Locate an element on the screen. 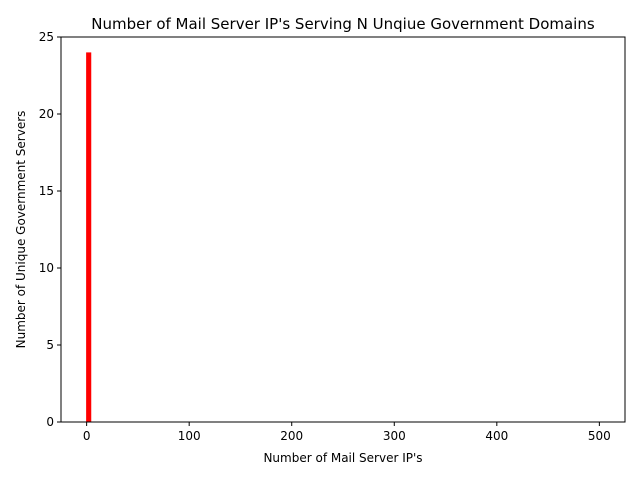  y-tick-label-5: 5 is located at coordinates (50, 345).